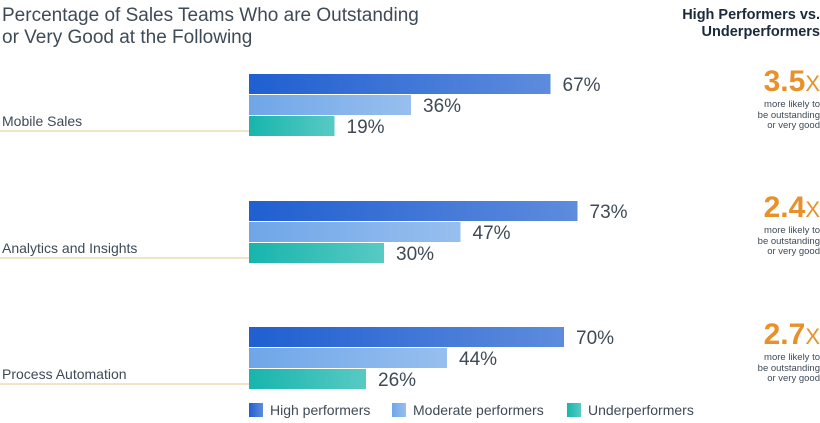  I want to click on bar-under-analytics-and-insights, so click(316, 253).